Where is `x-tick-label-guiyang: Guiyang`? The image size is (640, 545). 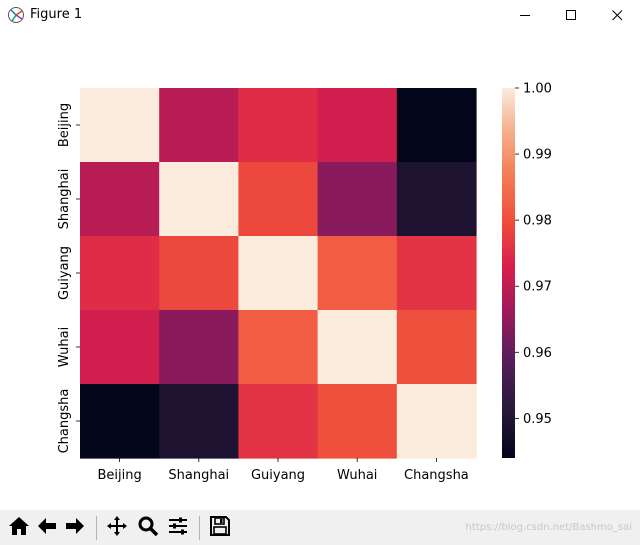 x-tick-label-guiyang: Guiyang is located at coordinates (278, 475).